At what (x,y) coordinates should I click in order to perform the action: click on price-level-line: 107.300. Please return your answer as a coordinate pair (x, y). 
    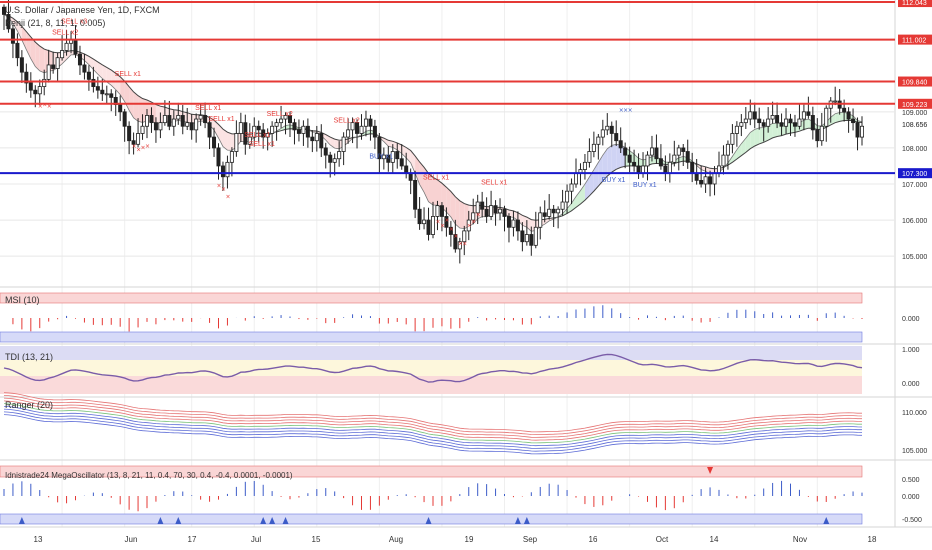
    Looking at the image, I should click on (466, 173).